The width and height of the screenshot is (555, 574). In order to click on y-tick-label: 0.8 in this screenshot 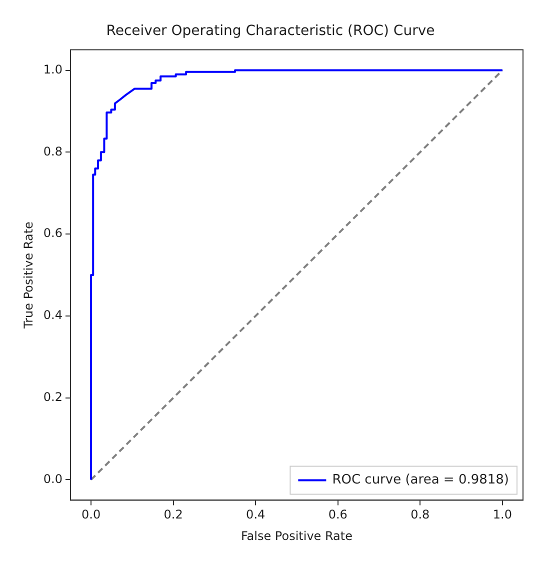, I will do `click(52, 151)`.